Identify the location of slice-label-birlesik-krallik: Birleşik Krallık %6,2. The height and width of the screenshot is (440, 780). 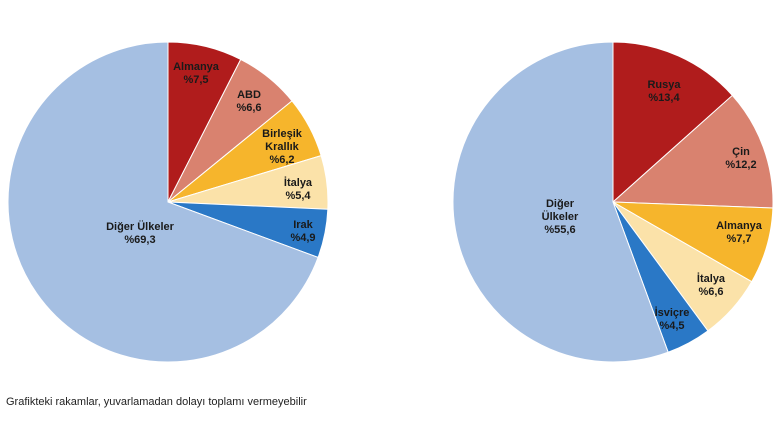
(282, 147).